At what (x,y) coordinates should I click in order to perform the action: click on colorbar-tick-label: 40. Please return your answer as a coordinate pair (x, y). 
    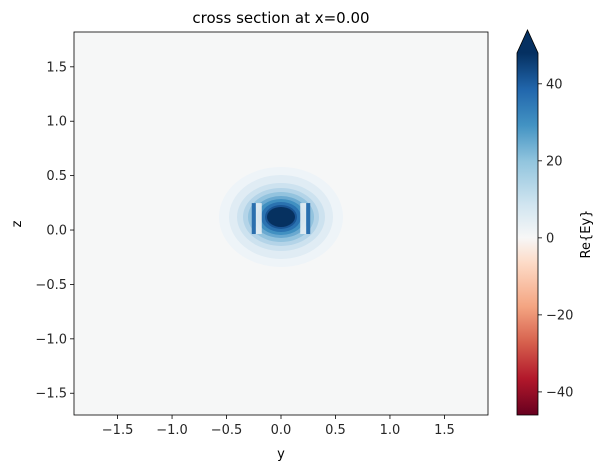
    Looking at the image, I should click on (554, 84).